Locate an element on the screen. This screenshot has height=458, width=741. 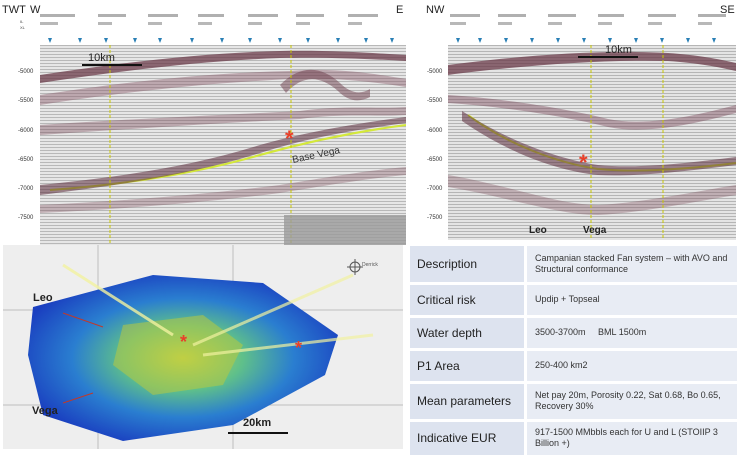
right-tick-7000: -7000 is located at coordinates (435, 189).